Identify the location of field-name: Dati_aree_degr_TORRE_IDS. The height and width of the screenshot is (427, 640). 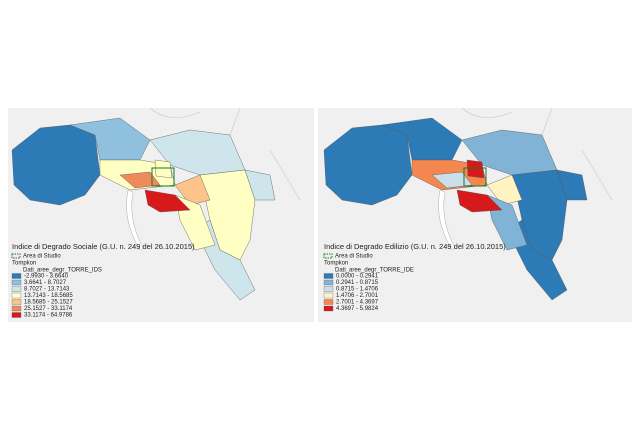
(62, 271).